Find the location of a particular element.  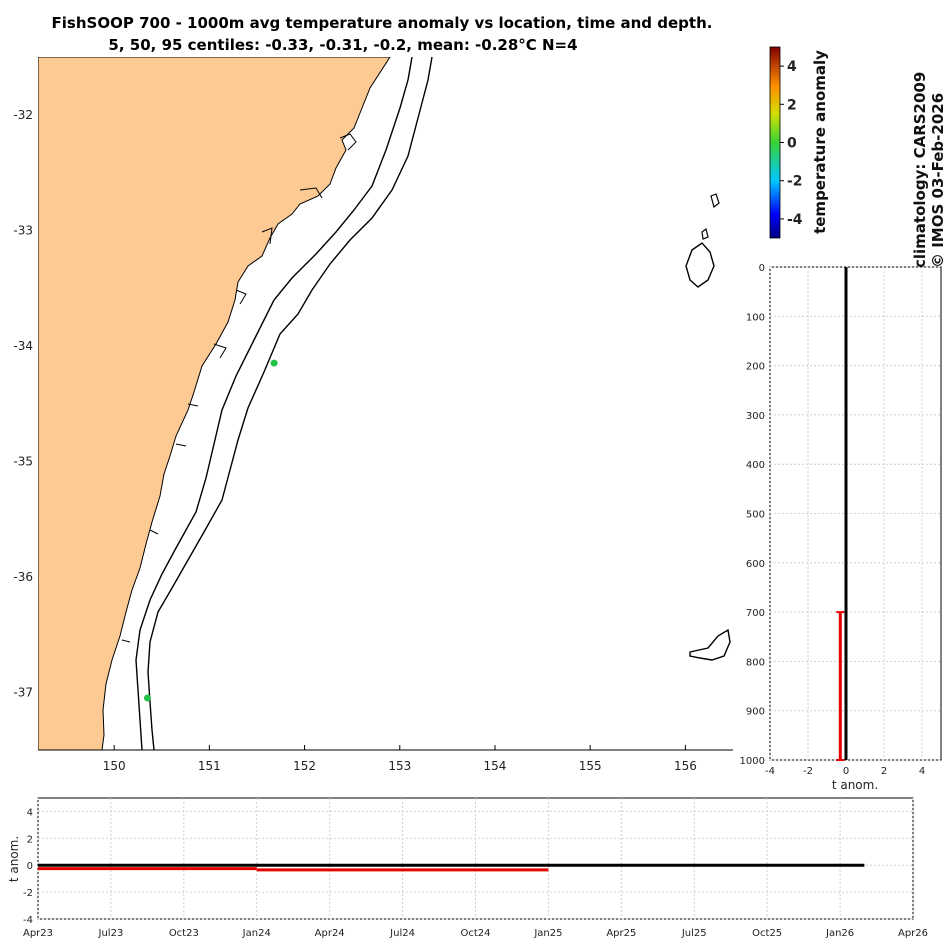

colorbar-tick-label: 4 is located at coordinates (792, 67).